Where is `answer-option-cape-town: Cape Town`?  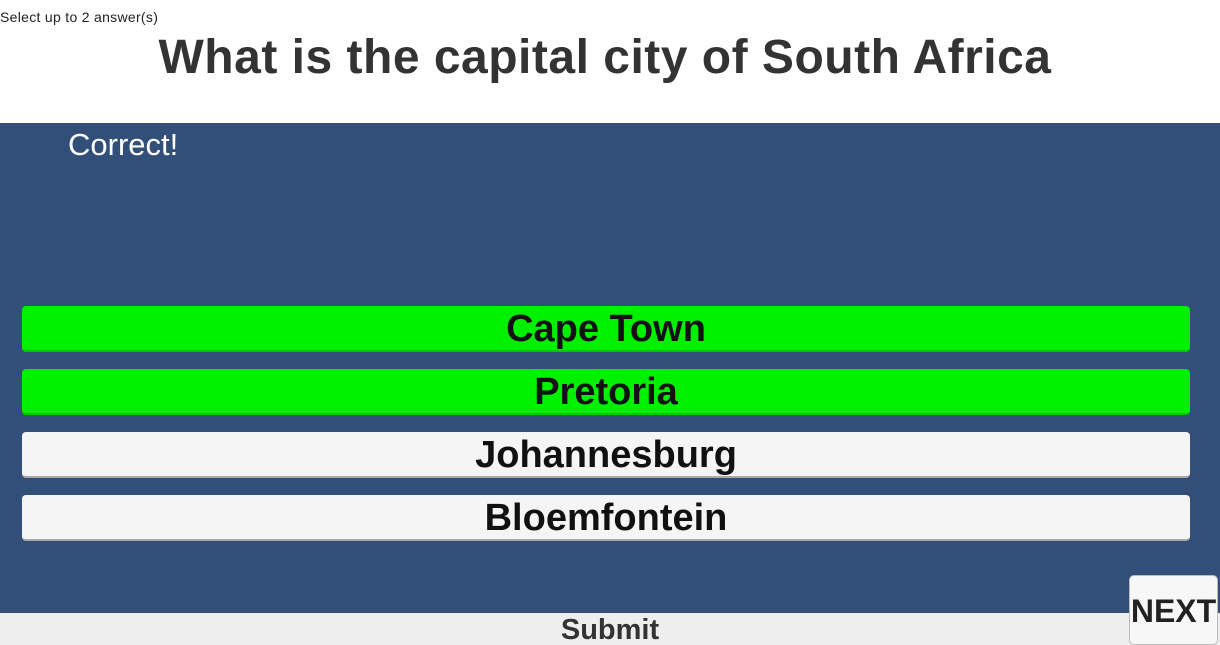 answer-option-cape-town: Cape Town is located at coordinates (606, 329).